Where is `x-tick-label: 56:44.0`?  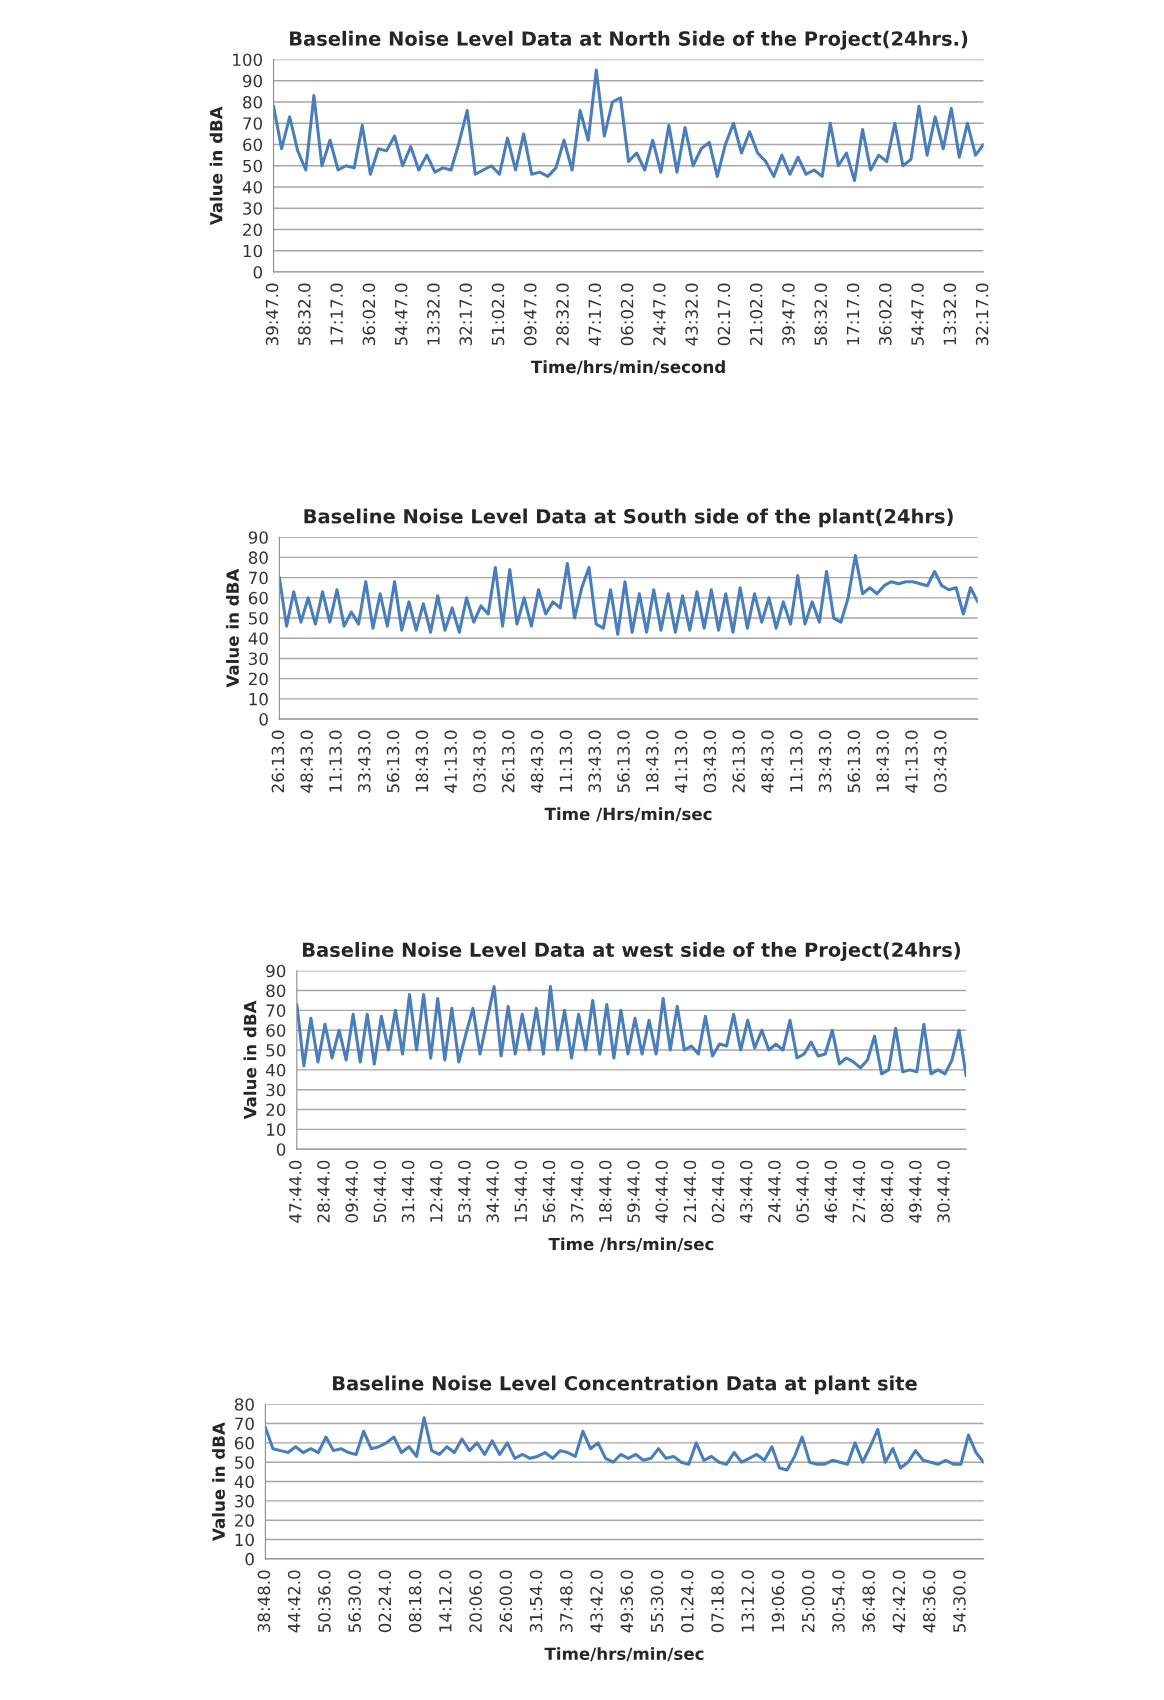 x-tick-label: 56:44.0 is located at coordinates (549, 1191).